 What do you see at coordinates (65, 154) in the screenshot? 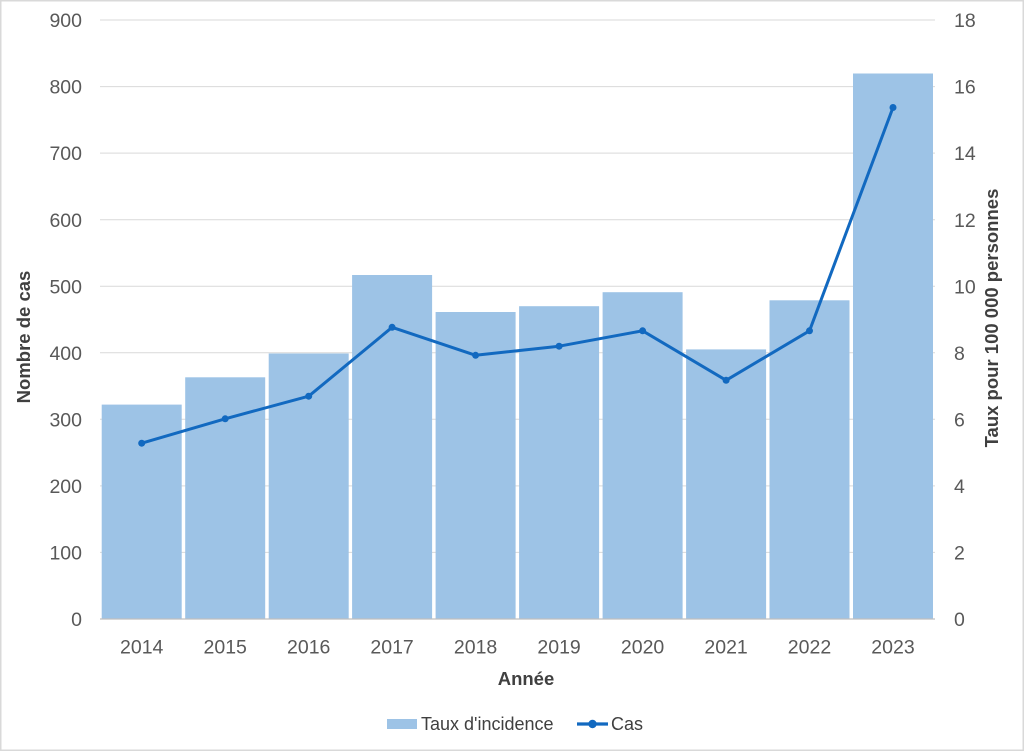
I see `svg-text: 700` at bounding box center [65, 154].